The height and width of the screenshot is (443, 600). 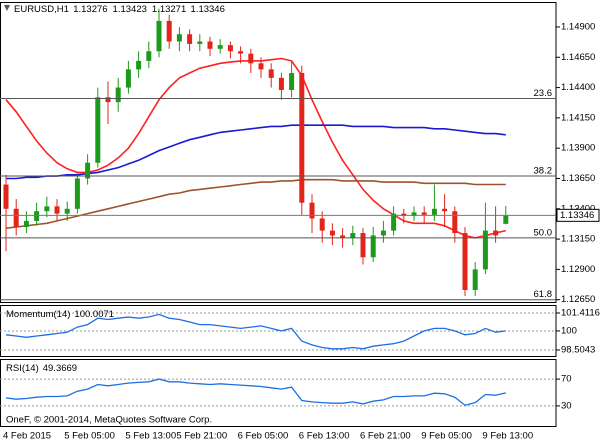 What do you see at coordinates (578, 87) in the screenshot?
I see `y-tick-label: 1.14400` at bounding box center [578, 87].